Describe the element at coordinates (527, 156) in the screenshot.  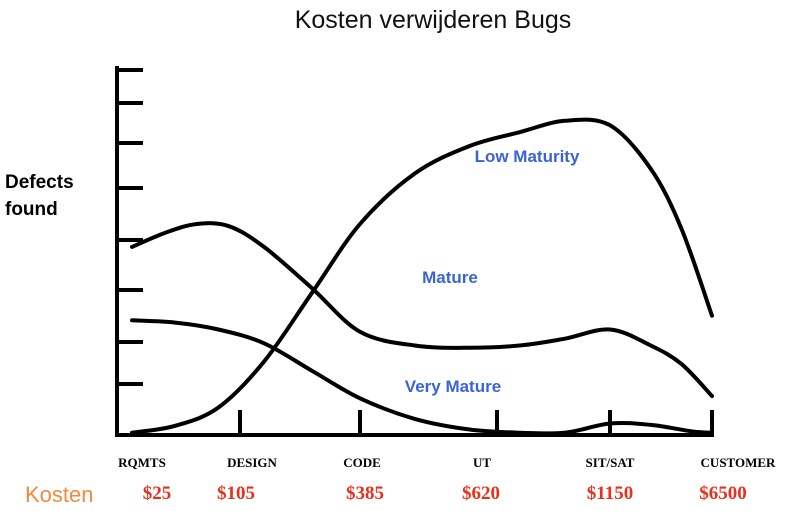
I see `series-label-low-maturity: Low Maturity` at that location.